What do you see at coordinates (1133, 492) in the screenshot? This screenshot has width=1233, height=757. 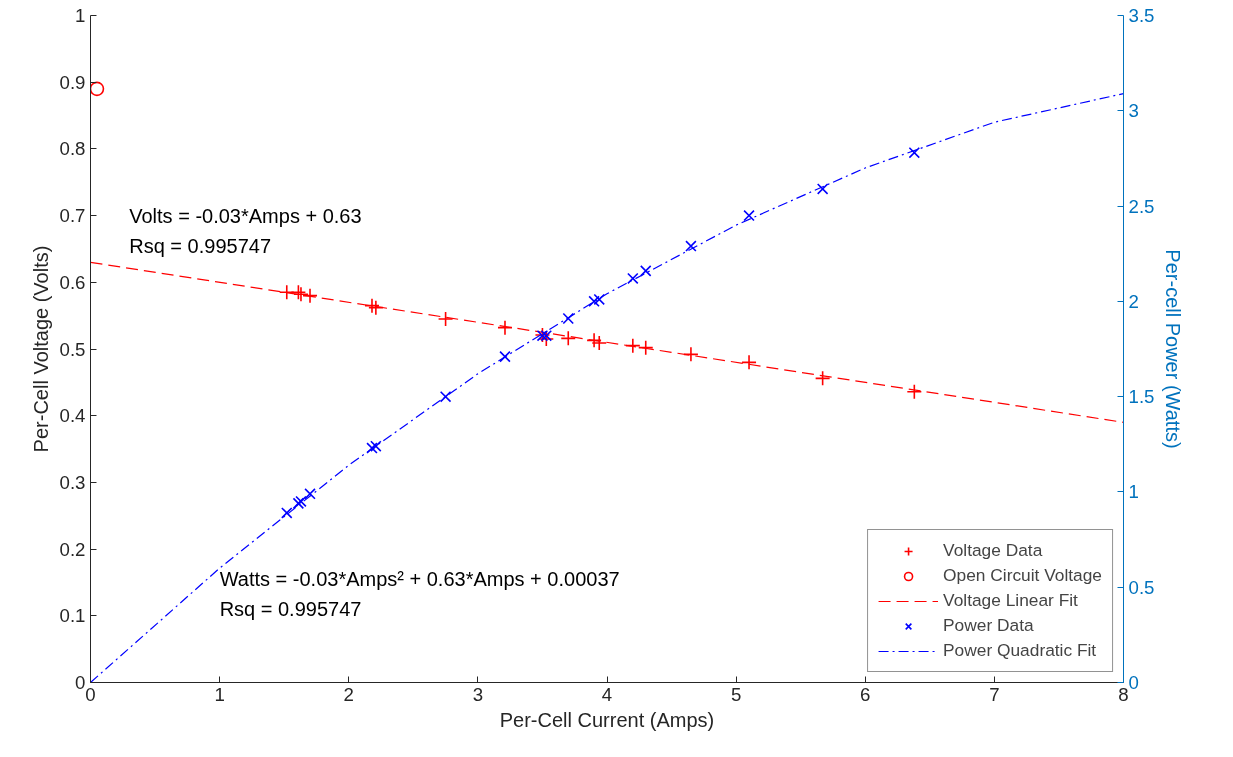 I see `y2-tick-label: 1` at bounding box center [1133, 492].